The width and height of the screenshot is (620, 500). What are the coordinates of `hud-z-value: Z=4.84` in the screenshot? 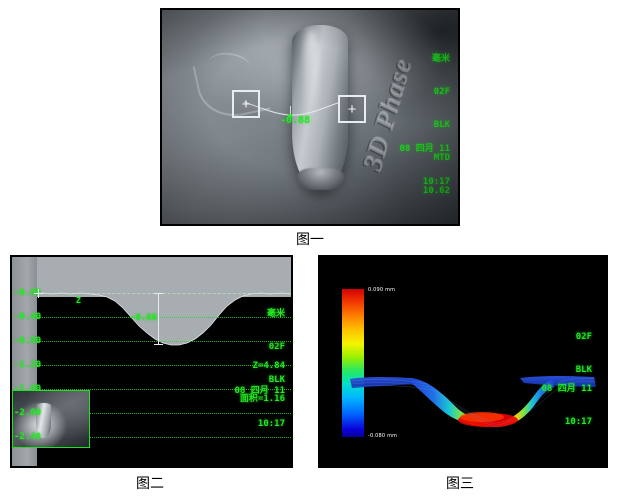 It's located at (268, 366).